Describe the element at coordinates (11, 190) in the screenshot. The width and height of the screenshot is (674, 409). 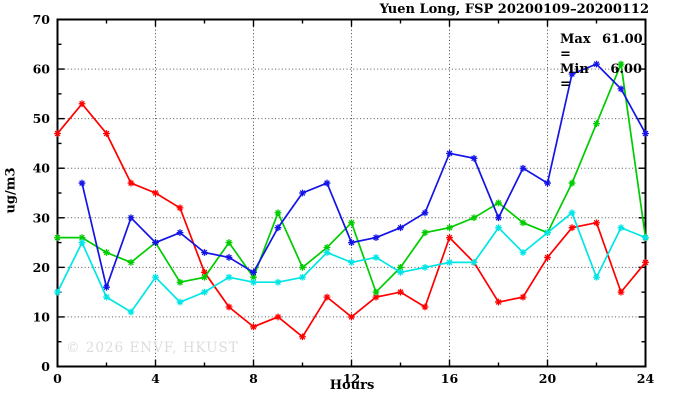
I see `y-axis-label: ug/m3` at that location.